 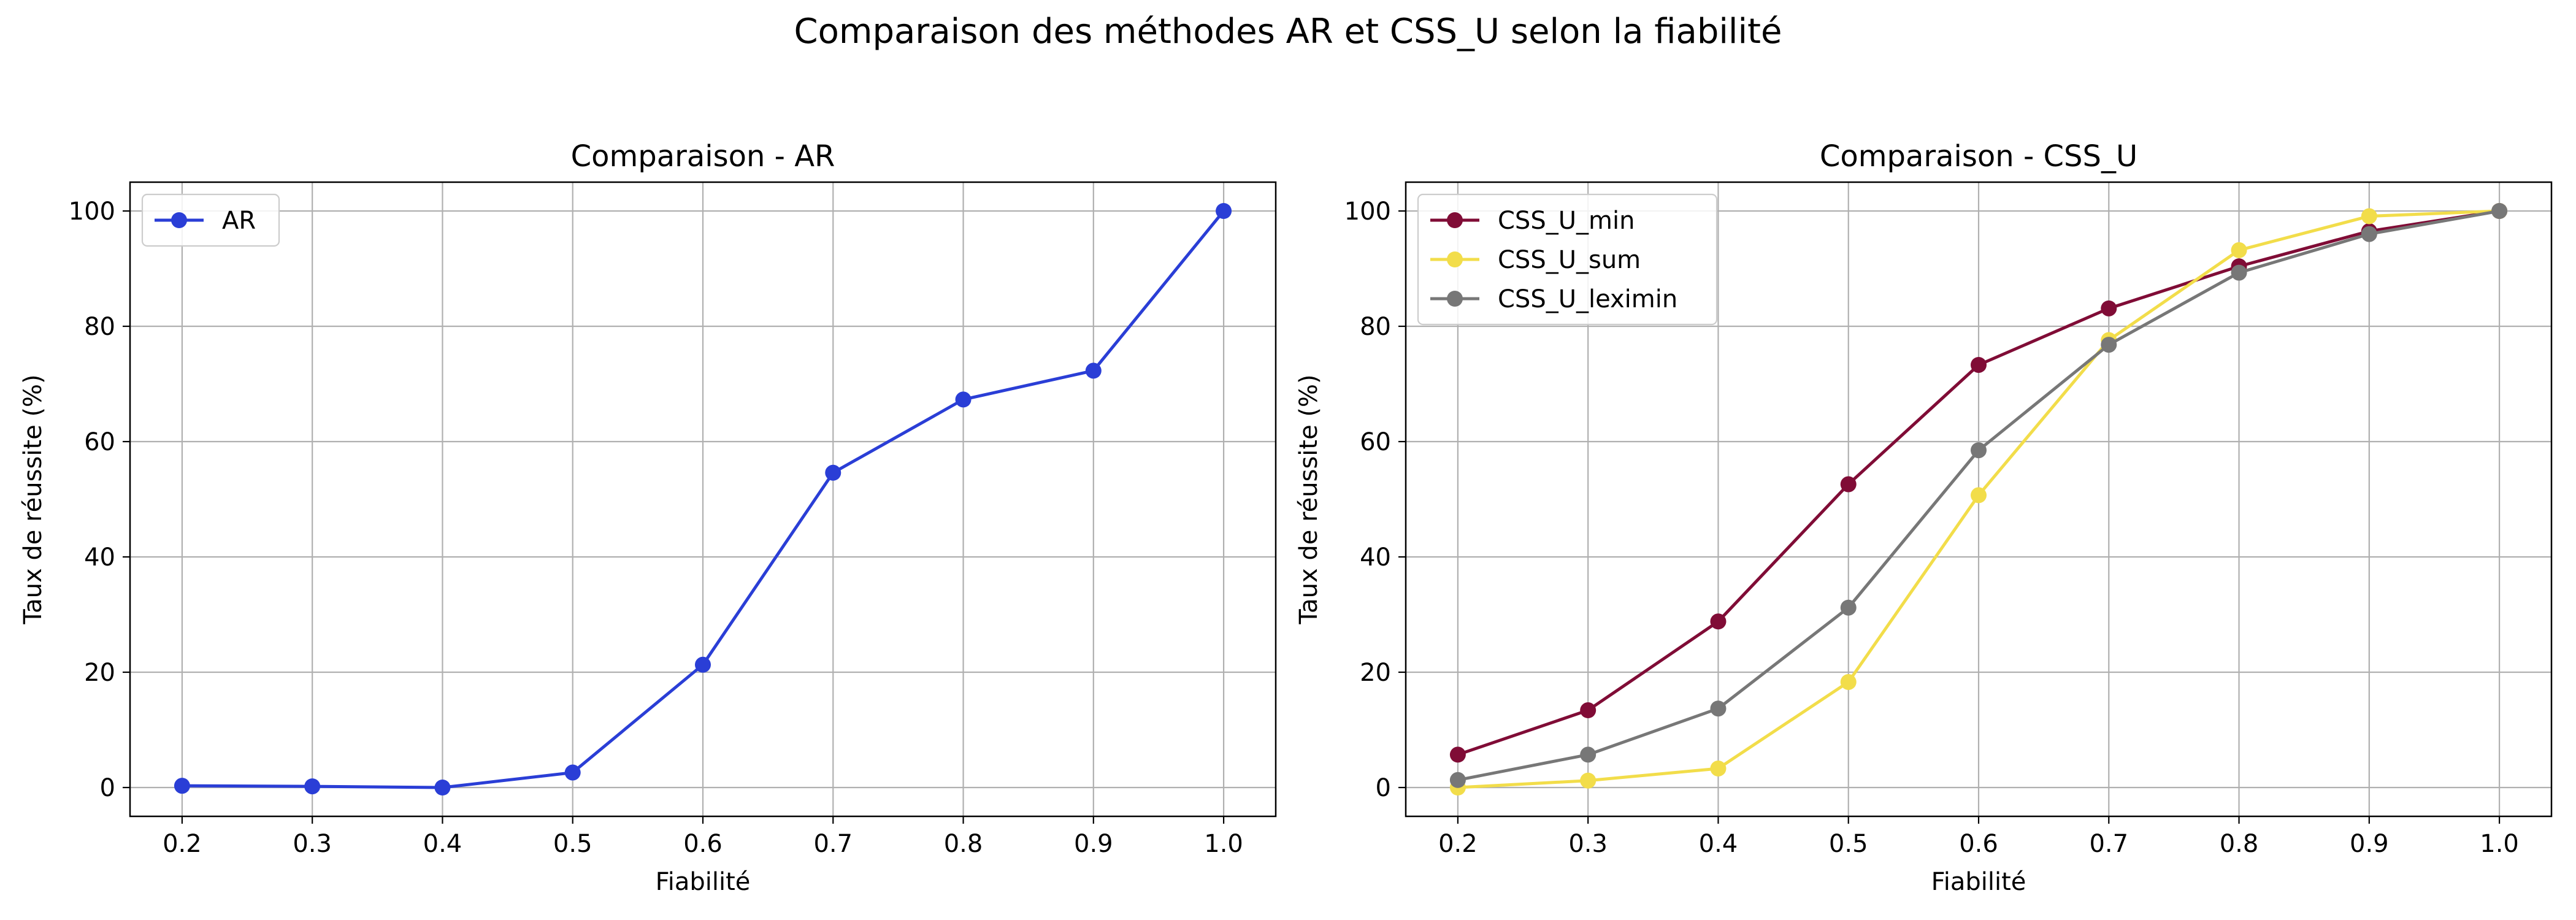 I want to click on legend-label: AR, so click(x=239, y=221).